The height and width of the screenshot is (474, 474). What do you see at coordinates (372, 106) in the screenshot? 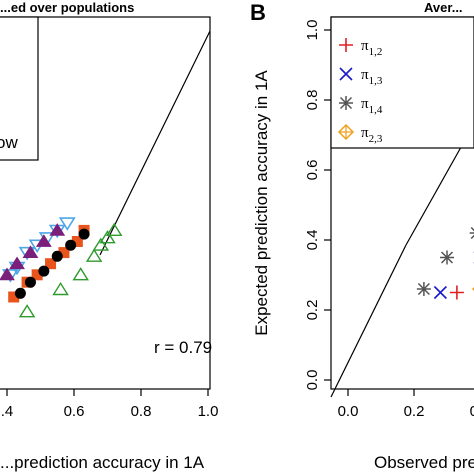
I see `panel-b-legend-label-2: π1,4` at bounding box center [372, 106].